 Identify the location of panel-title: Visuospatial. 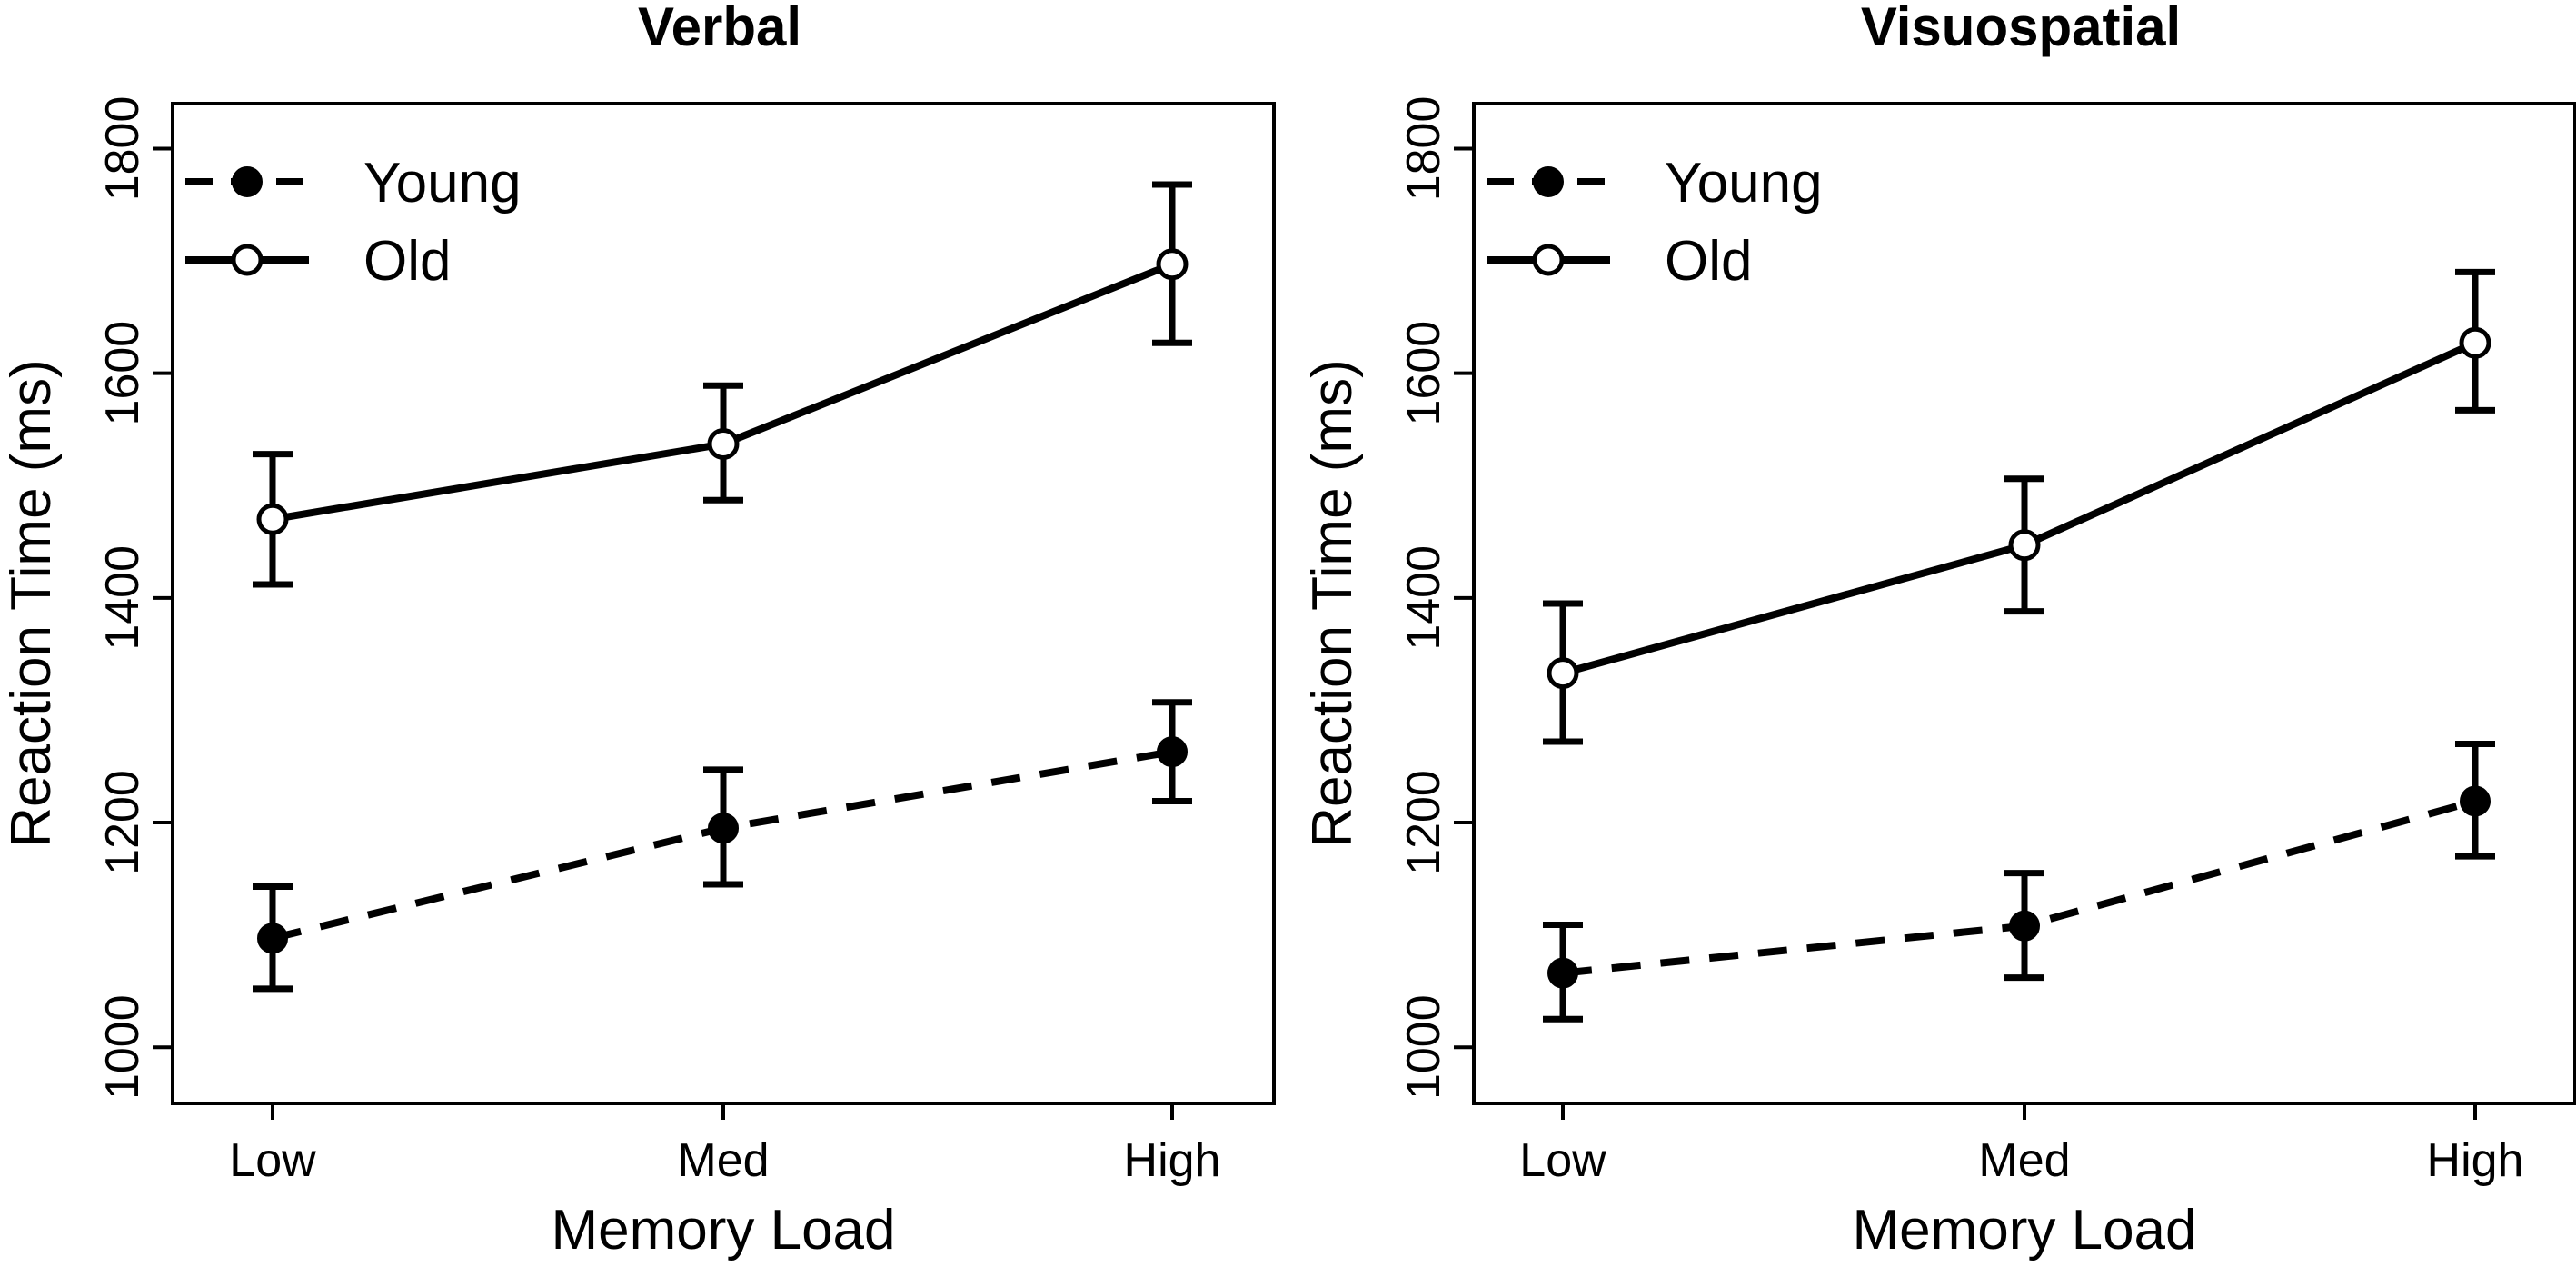
(2021, 29).